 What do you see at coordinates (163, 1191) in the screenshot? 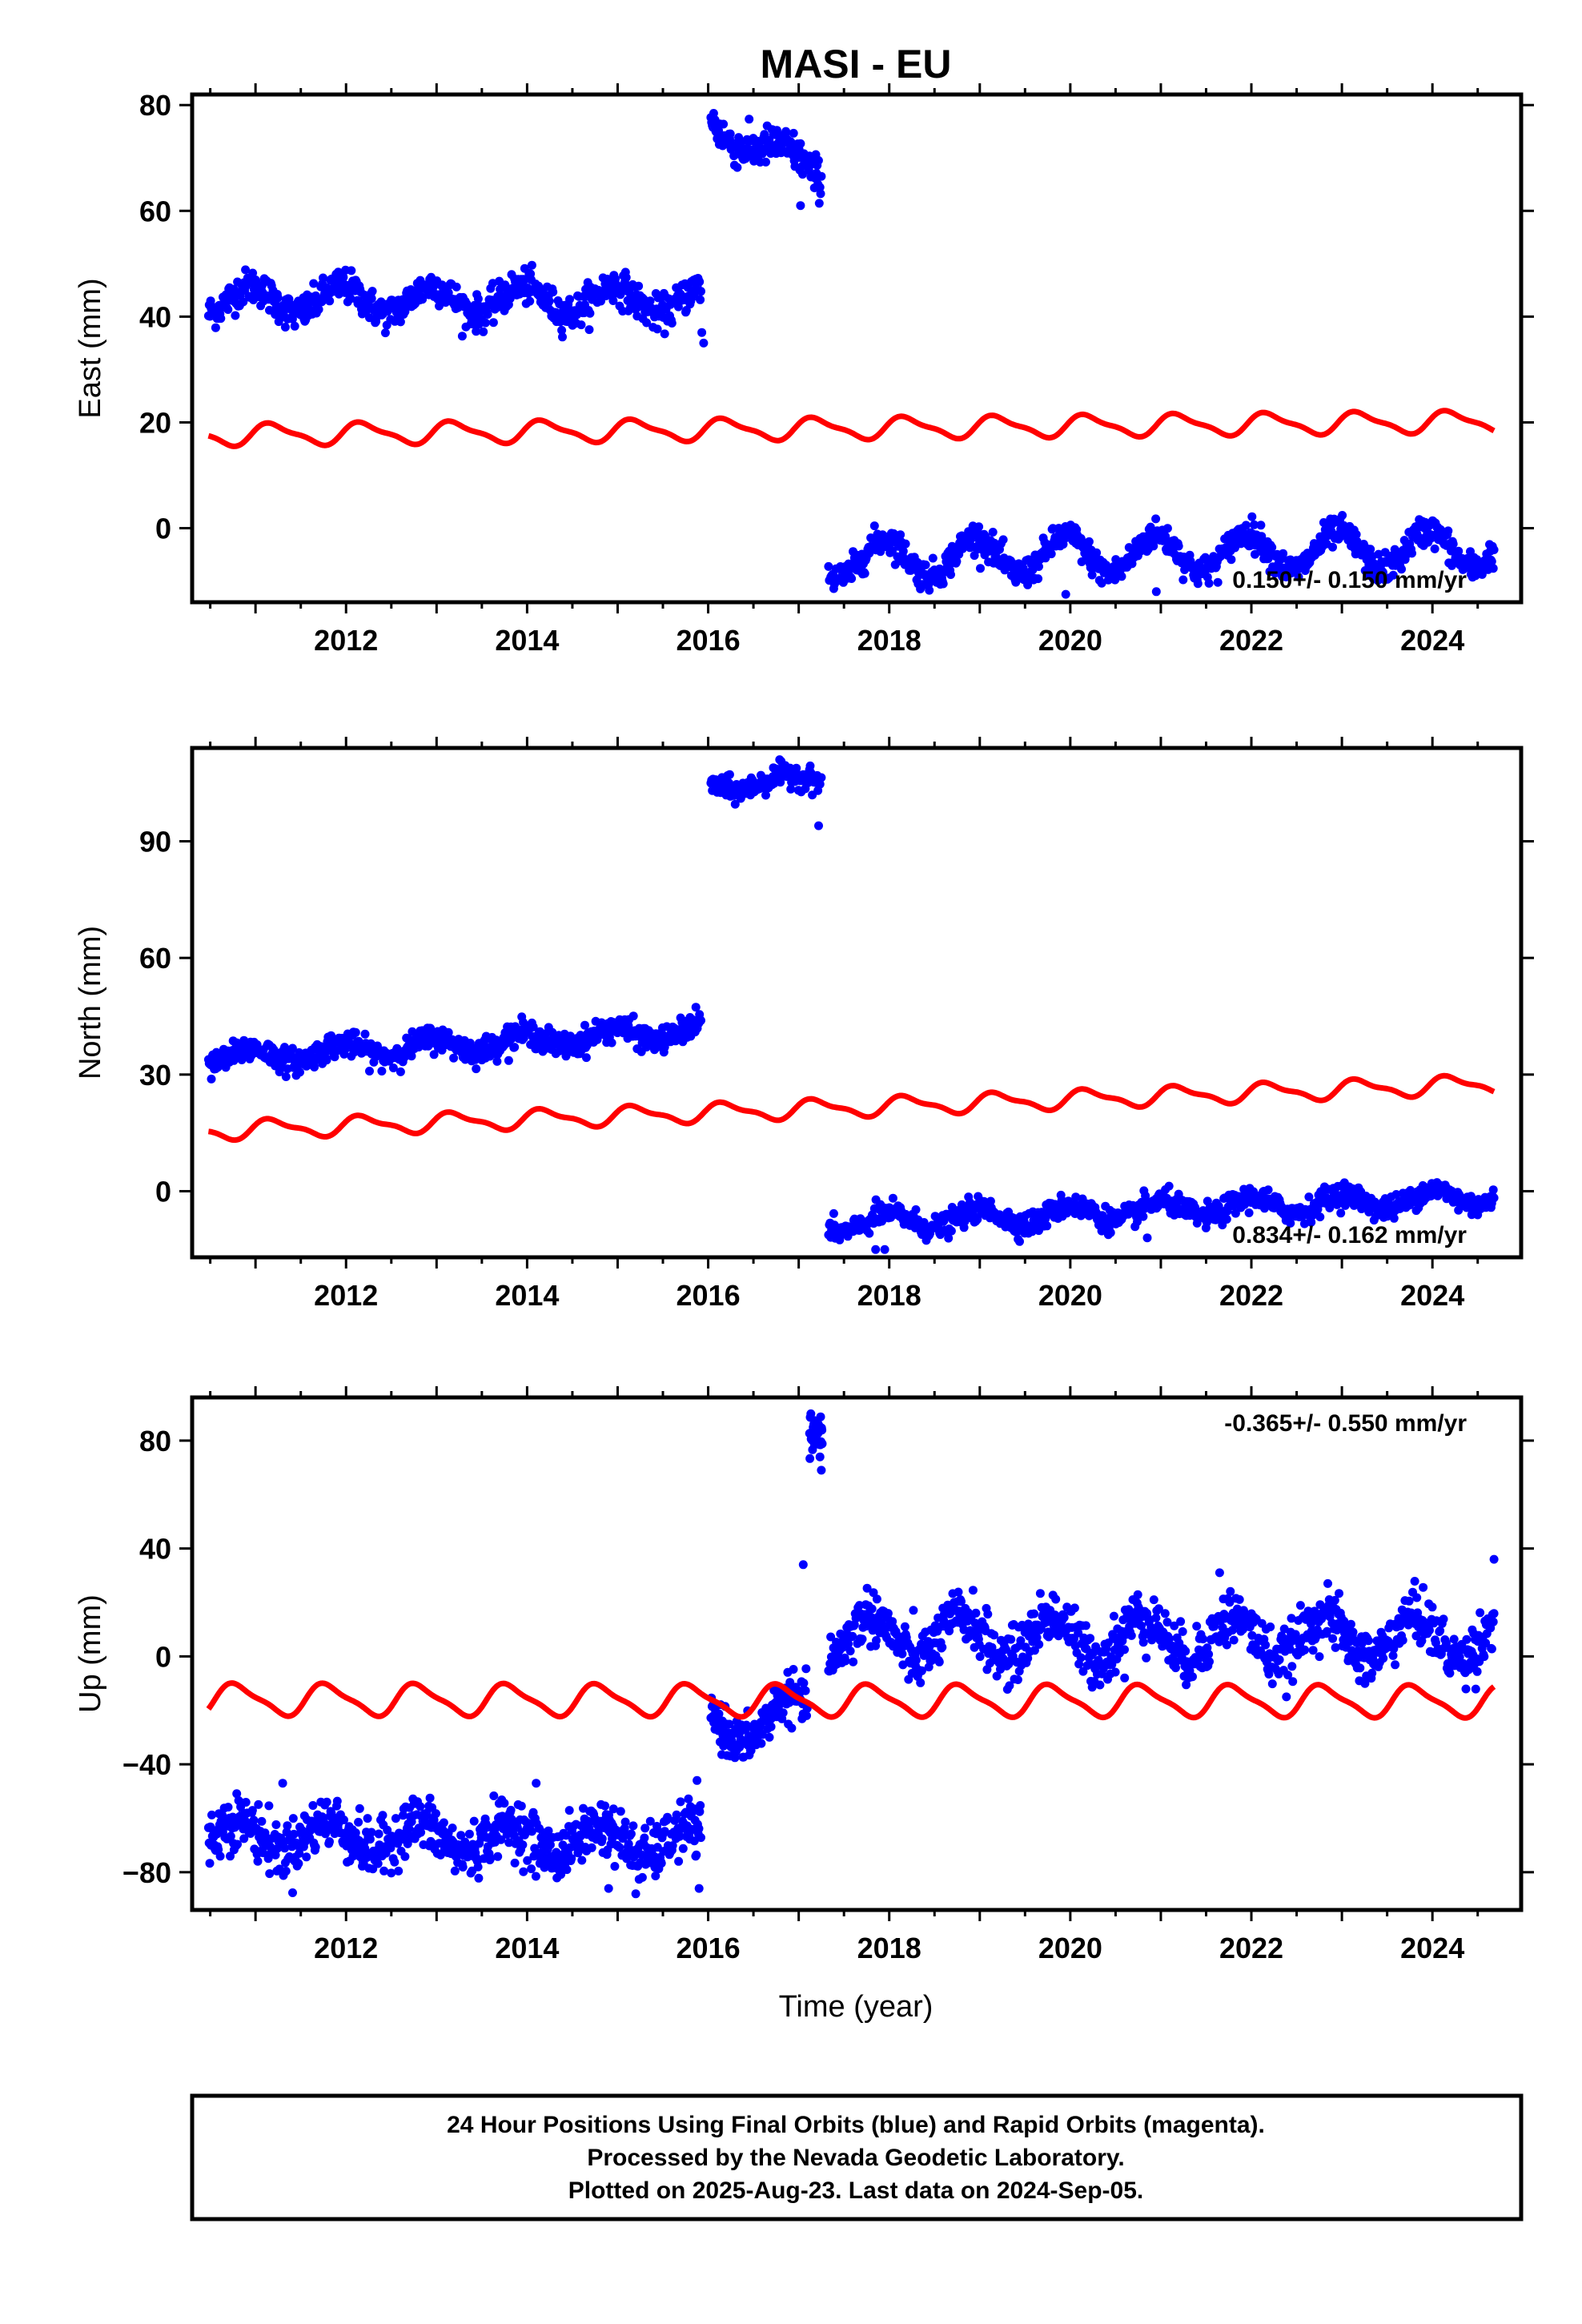
I see `y-tick-label: 0` at bounding box center [163, 1191].